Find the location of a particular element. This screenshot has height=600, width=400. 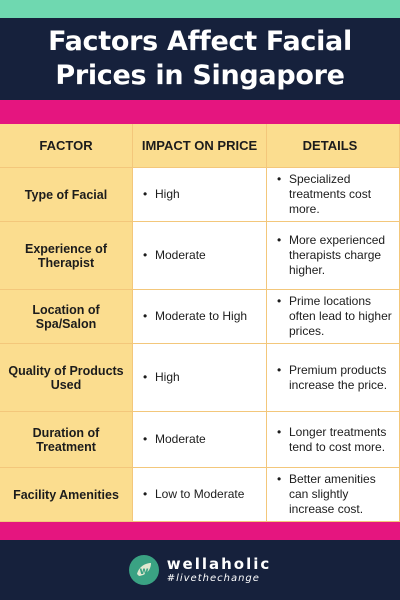

header-impact: IMPACT ON PRICE is located at coordinates (200, 146).